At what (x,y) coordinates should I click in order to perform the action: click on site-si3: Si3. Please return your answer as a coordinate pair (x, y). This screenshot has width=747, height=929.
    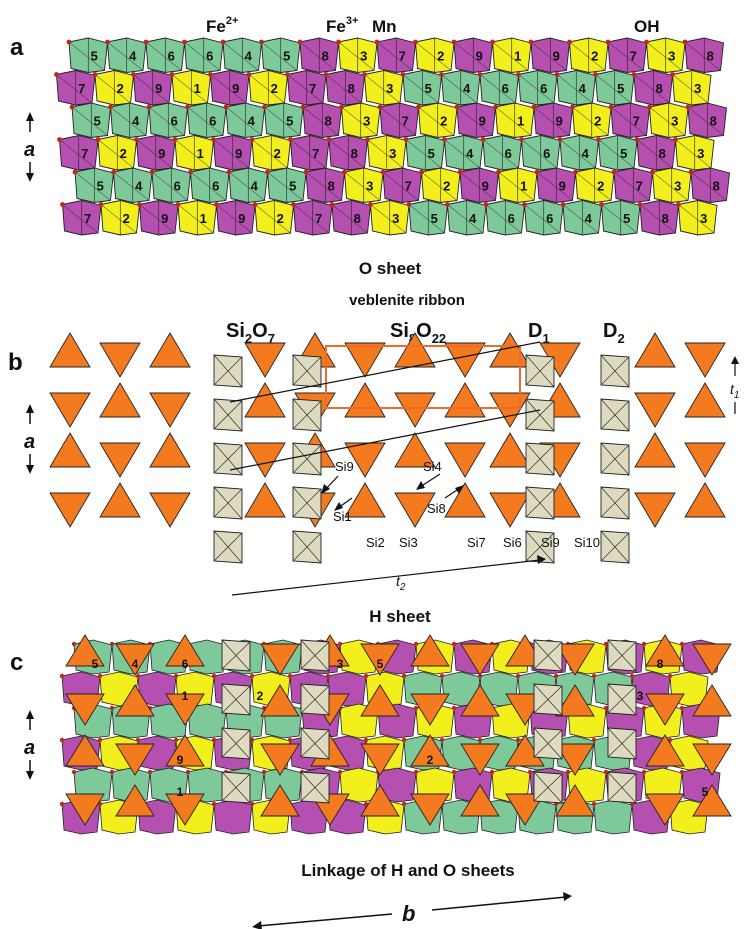
    Looking at the image, I should click on (408, 542).